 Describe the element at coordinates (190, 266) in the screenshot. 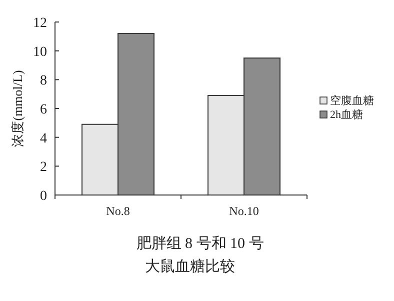

I see `text: 大鼠血糖比较` at that location.